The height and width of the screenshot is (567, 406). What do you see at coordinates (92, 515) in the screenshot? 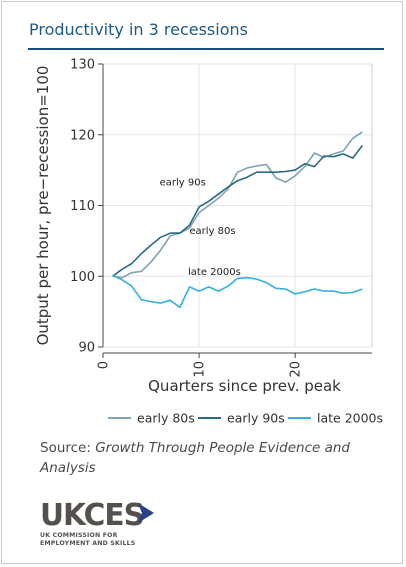
I see `logo-wordmark: UKCES` at bounding box center [92, 515].